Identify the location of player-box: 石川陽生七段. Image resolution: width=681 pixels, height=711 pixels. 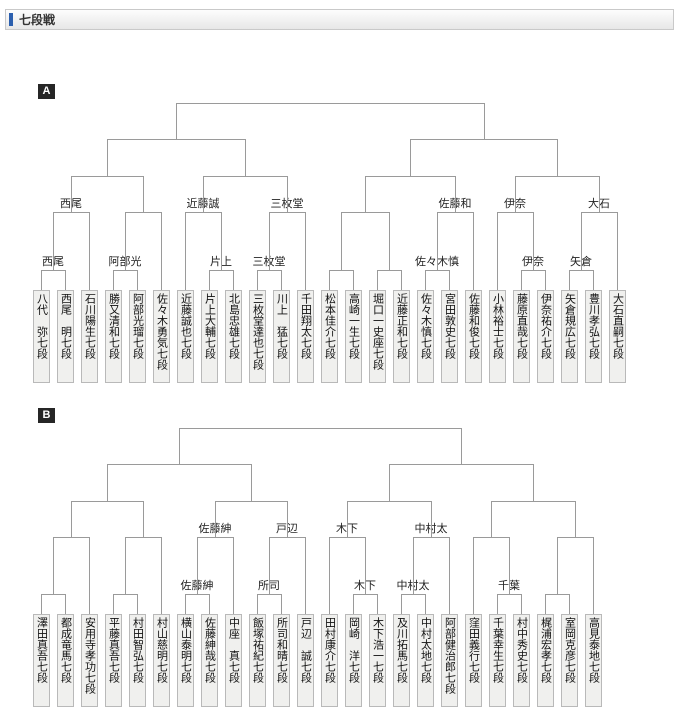
(89, 336).